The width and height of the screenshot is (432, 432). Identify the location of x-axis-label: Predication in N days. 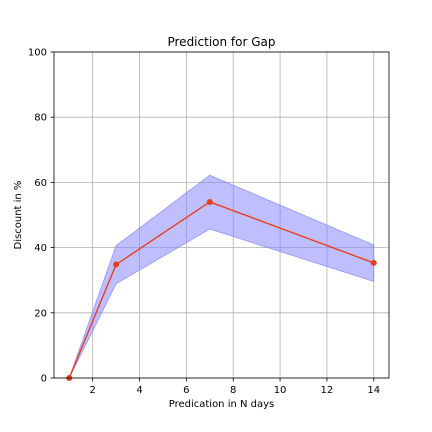
(222, 404).